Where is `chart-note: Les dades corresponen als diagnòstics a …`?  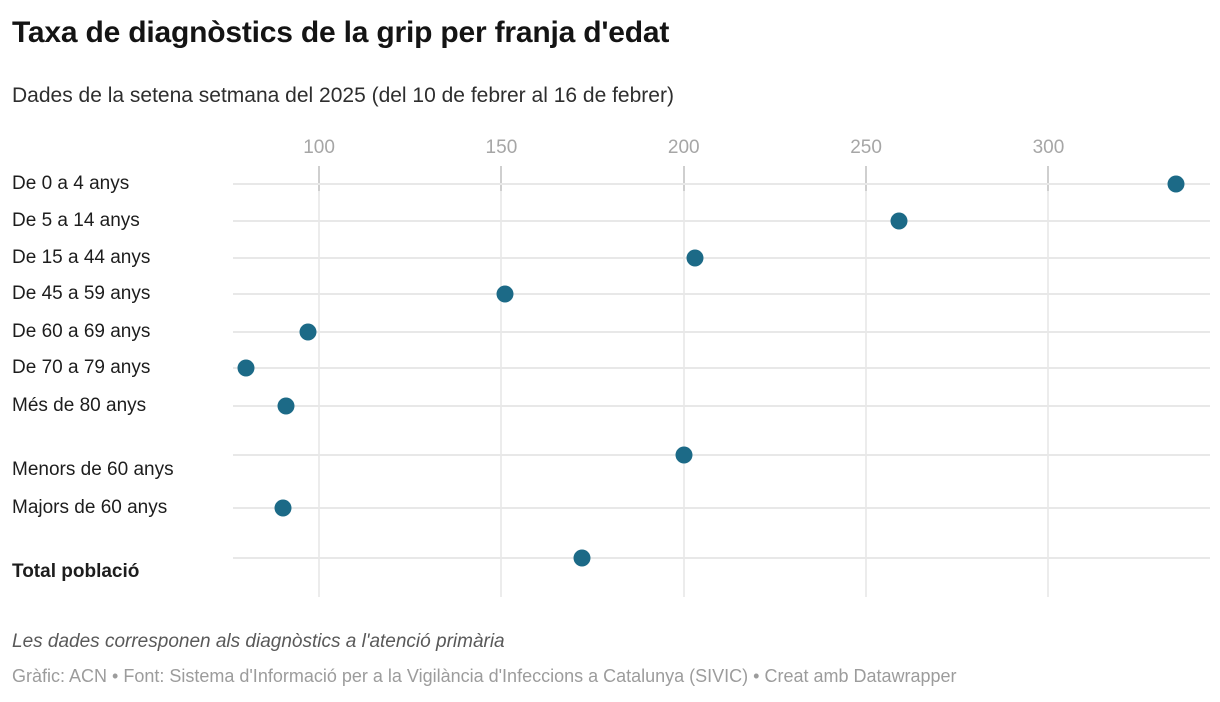
chart-note: Les dades corresponen als diagnòstics a … is located at coordinates (258, 641).